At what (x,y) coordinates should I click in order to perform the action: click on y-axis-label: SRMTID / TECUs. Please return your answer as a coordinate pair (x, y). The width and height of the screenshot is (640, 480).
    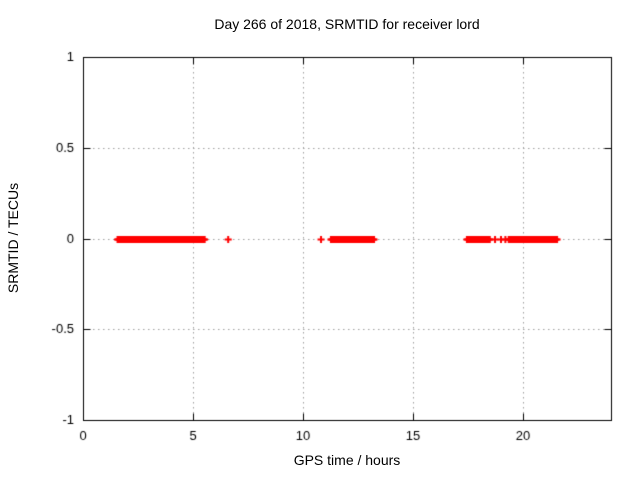
    Looking at the image, I should click on (13, 238).